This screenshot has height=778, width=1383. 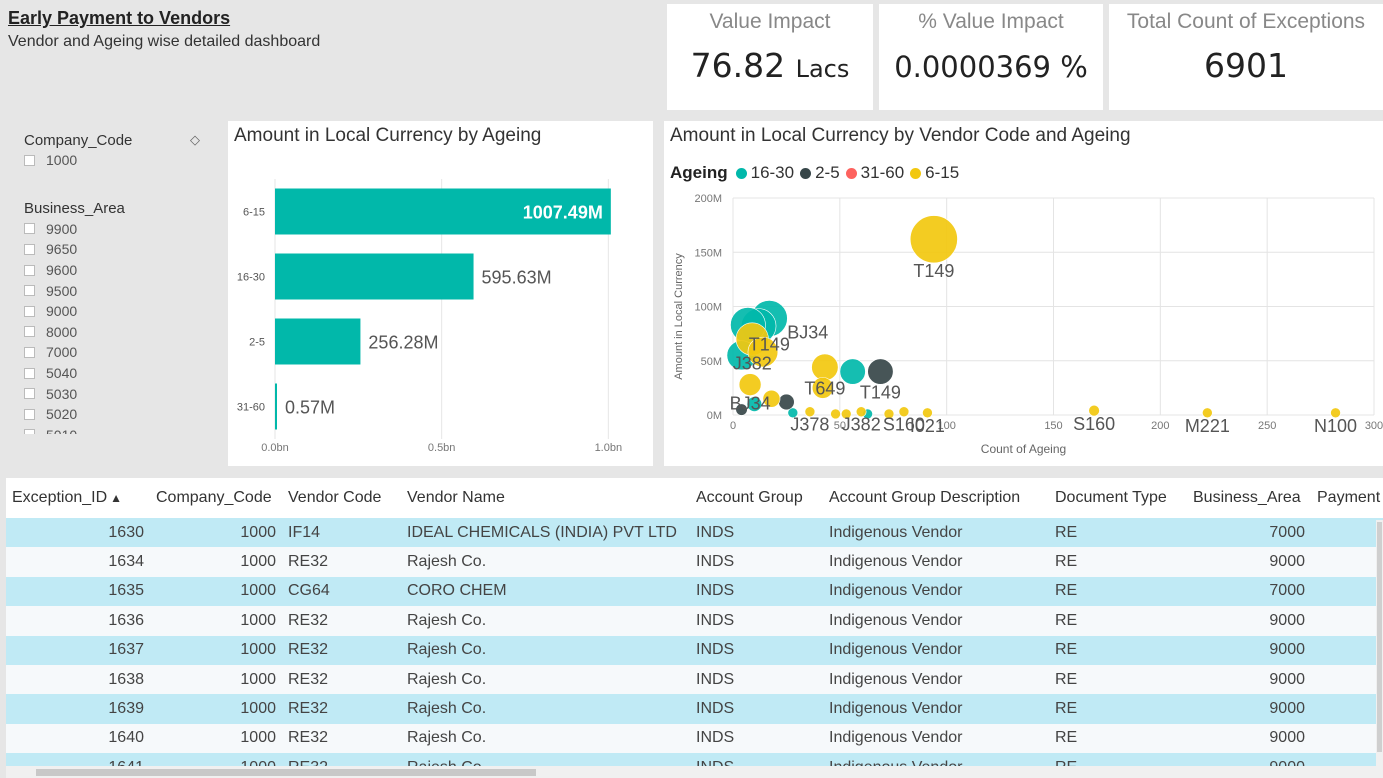 I want to click on column-header: Document Type, so click(x=1118, y=498).